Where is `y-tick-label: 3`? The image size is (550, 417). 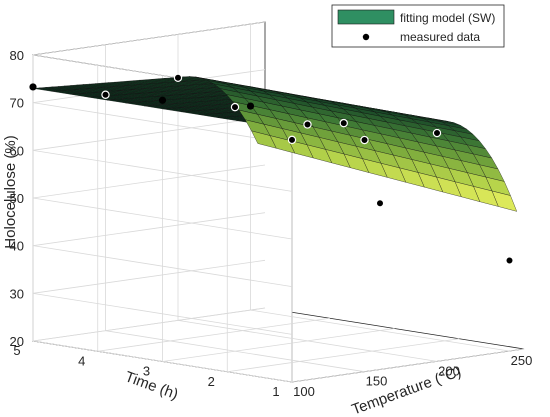 y-tick-label: 3 is located at coordinates (146, 371).